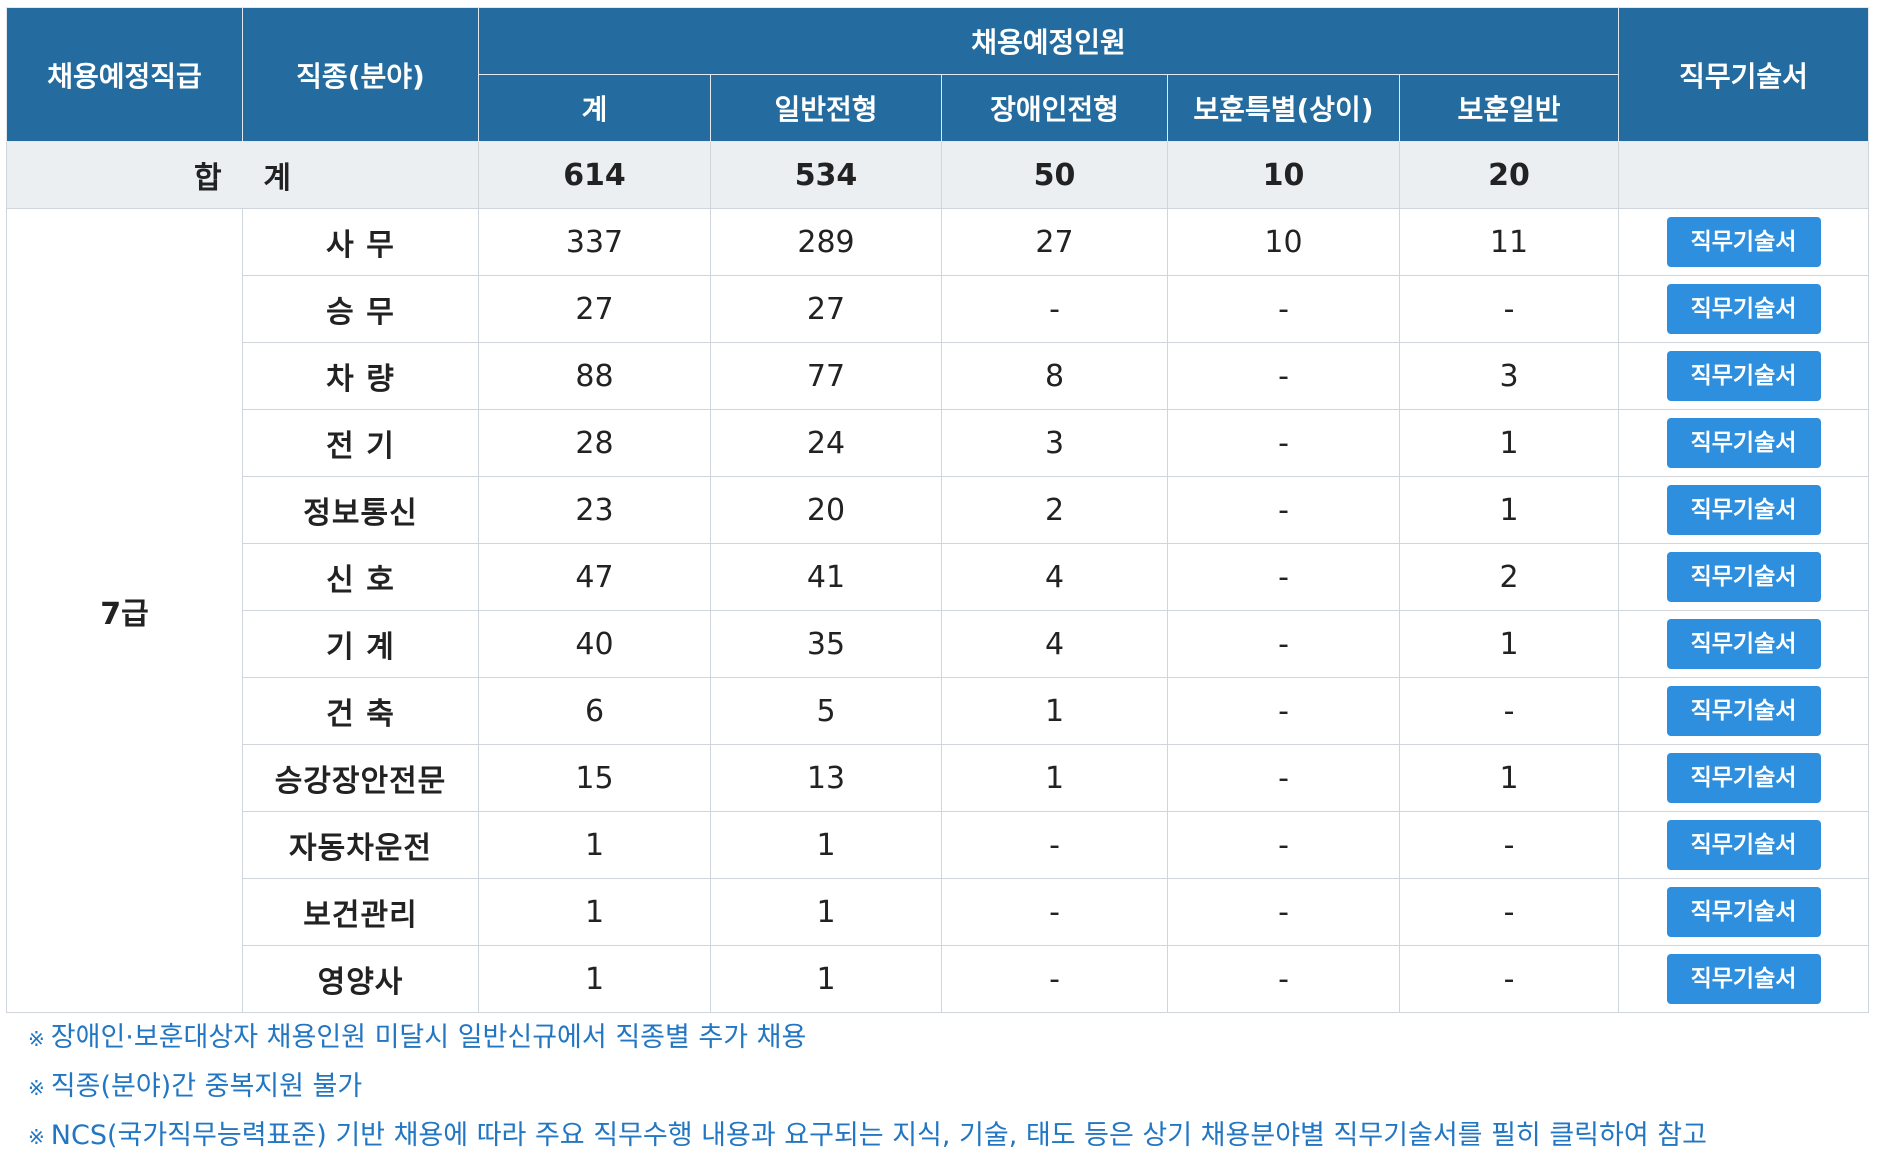 The width and height of the screenshot is (1880, 1161). Describe the element at coordinates (938, 309) in the screenshot. I see `table-row: 승 무 27 27- - - 직무기술서` at that location.